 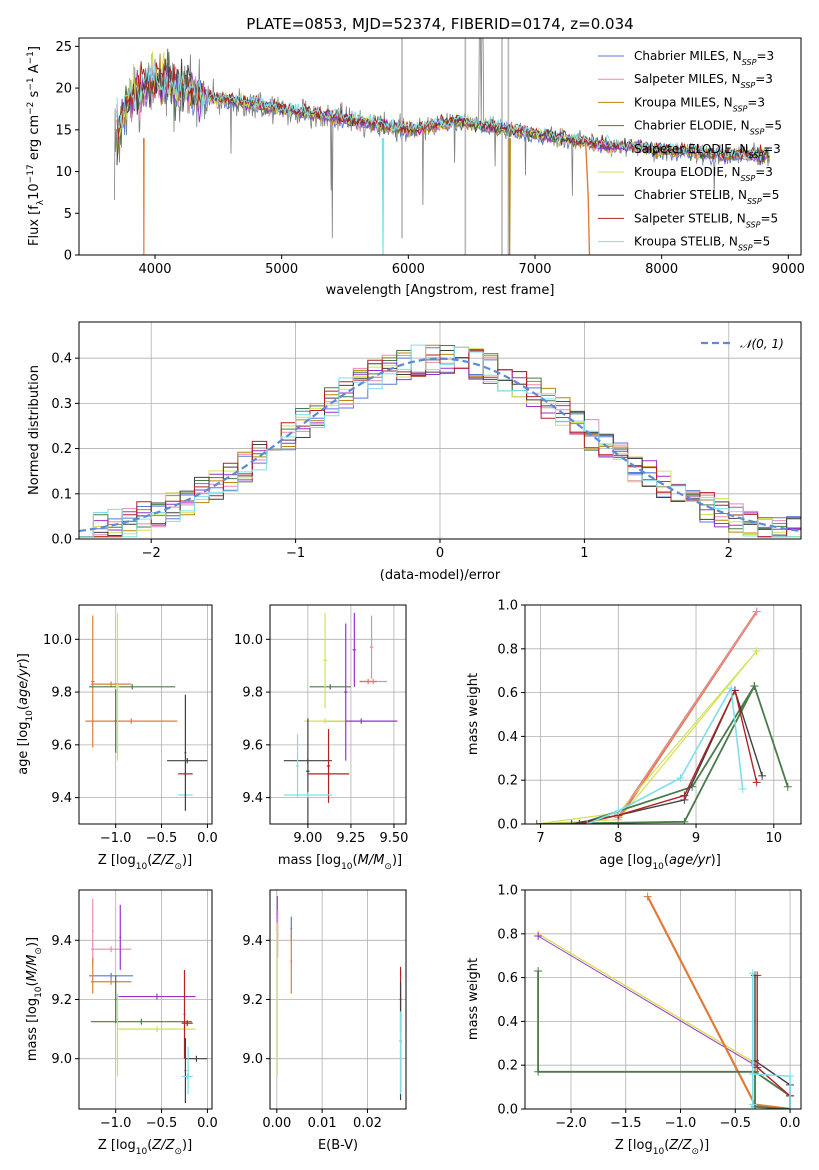 What do you see at coordinates (692, 126) in the screenshot?
I see `legend-label-part: Chabrier ELODIE, N` at bounding box center [692, 126].